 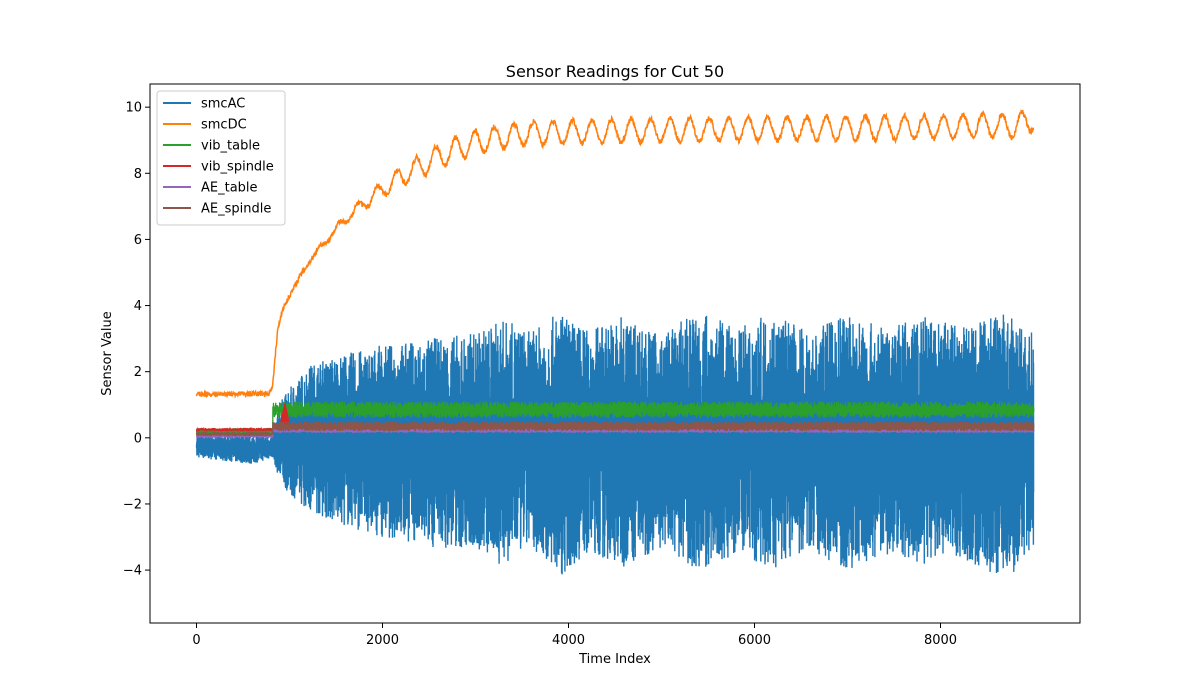 I want to click on y-tick-label: 10, so click(x=133, y=108).